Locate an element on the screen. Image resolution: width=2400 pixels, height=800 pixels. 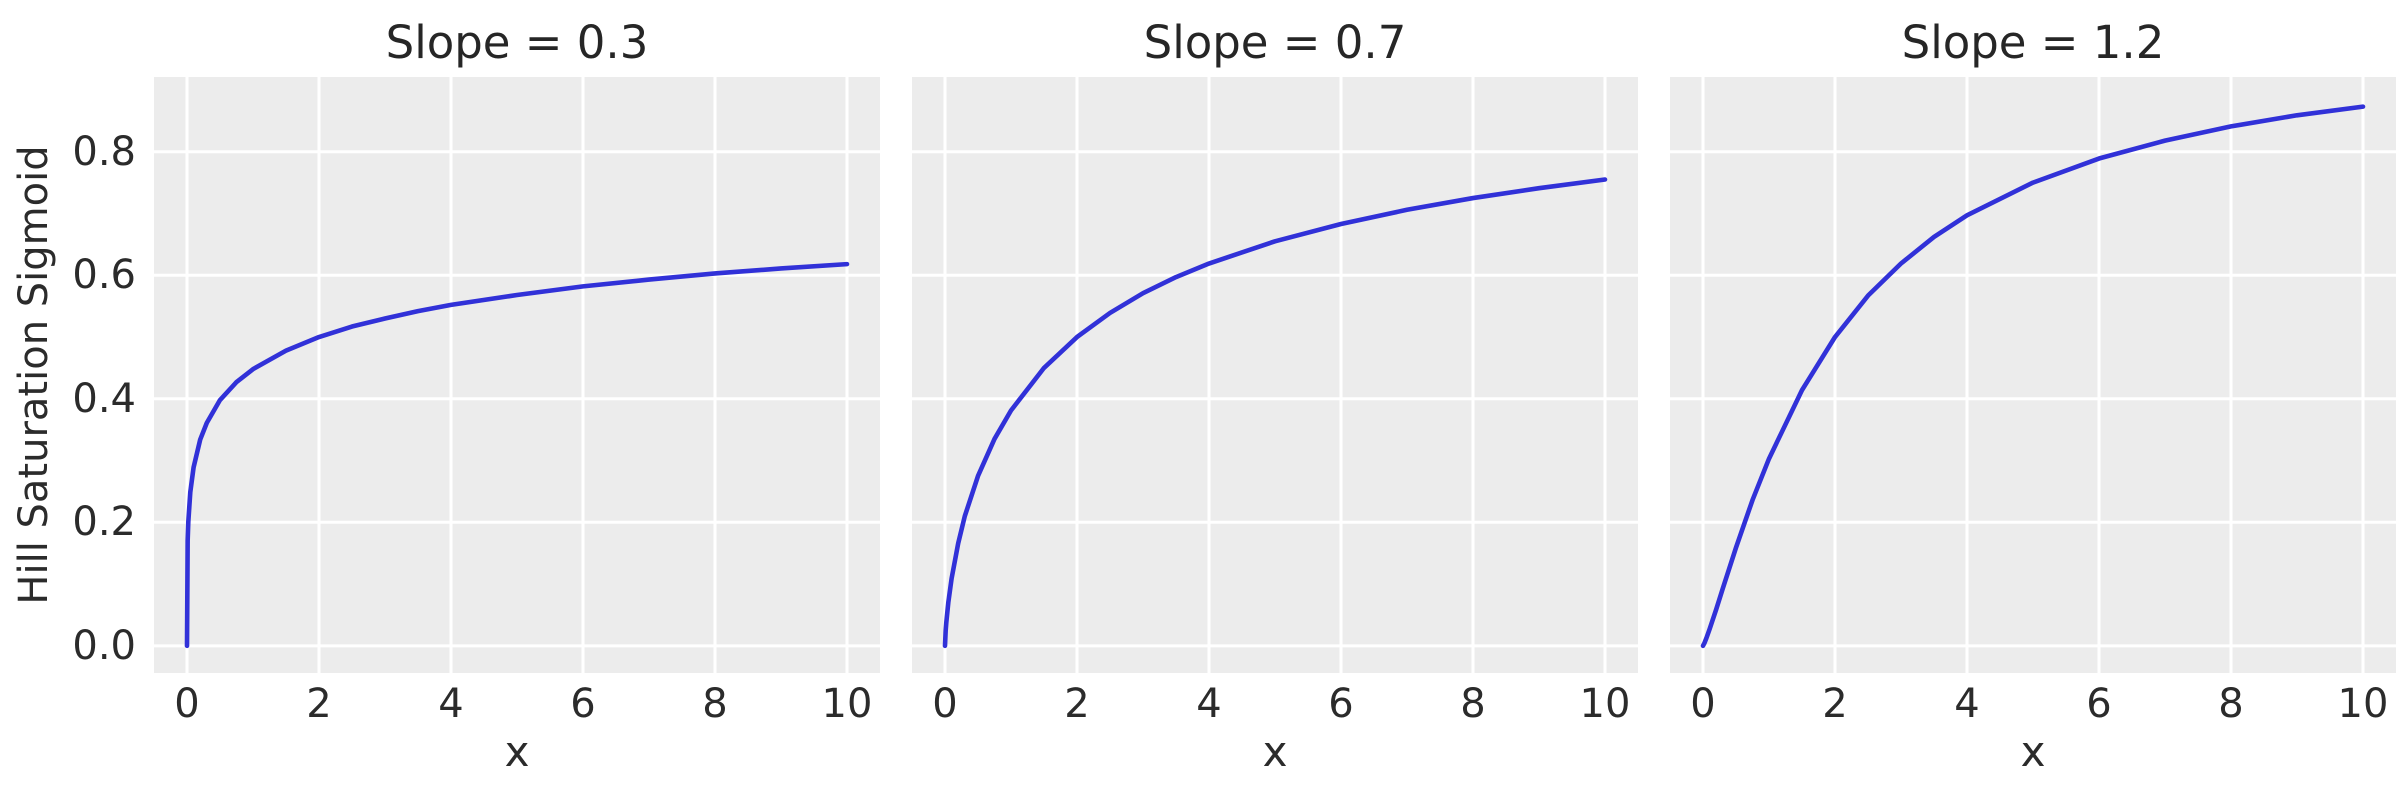
subplot-title: Slope = 1.2 is located at coordinates (2033, 42).